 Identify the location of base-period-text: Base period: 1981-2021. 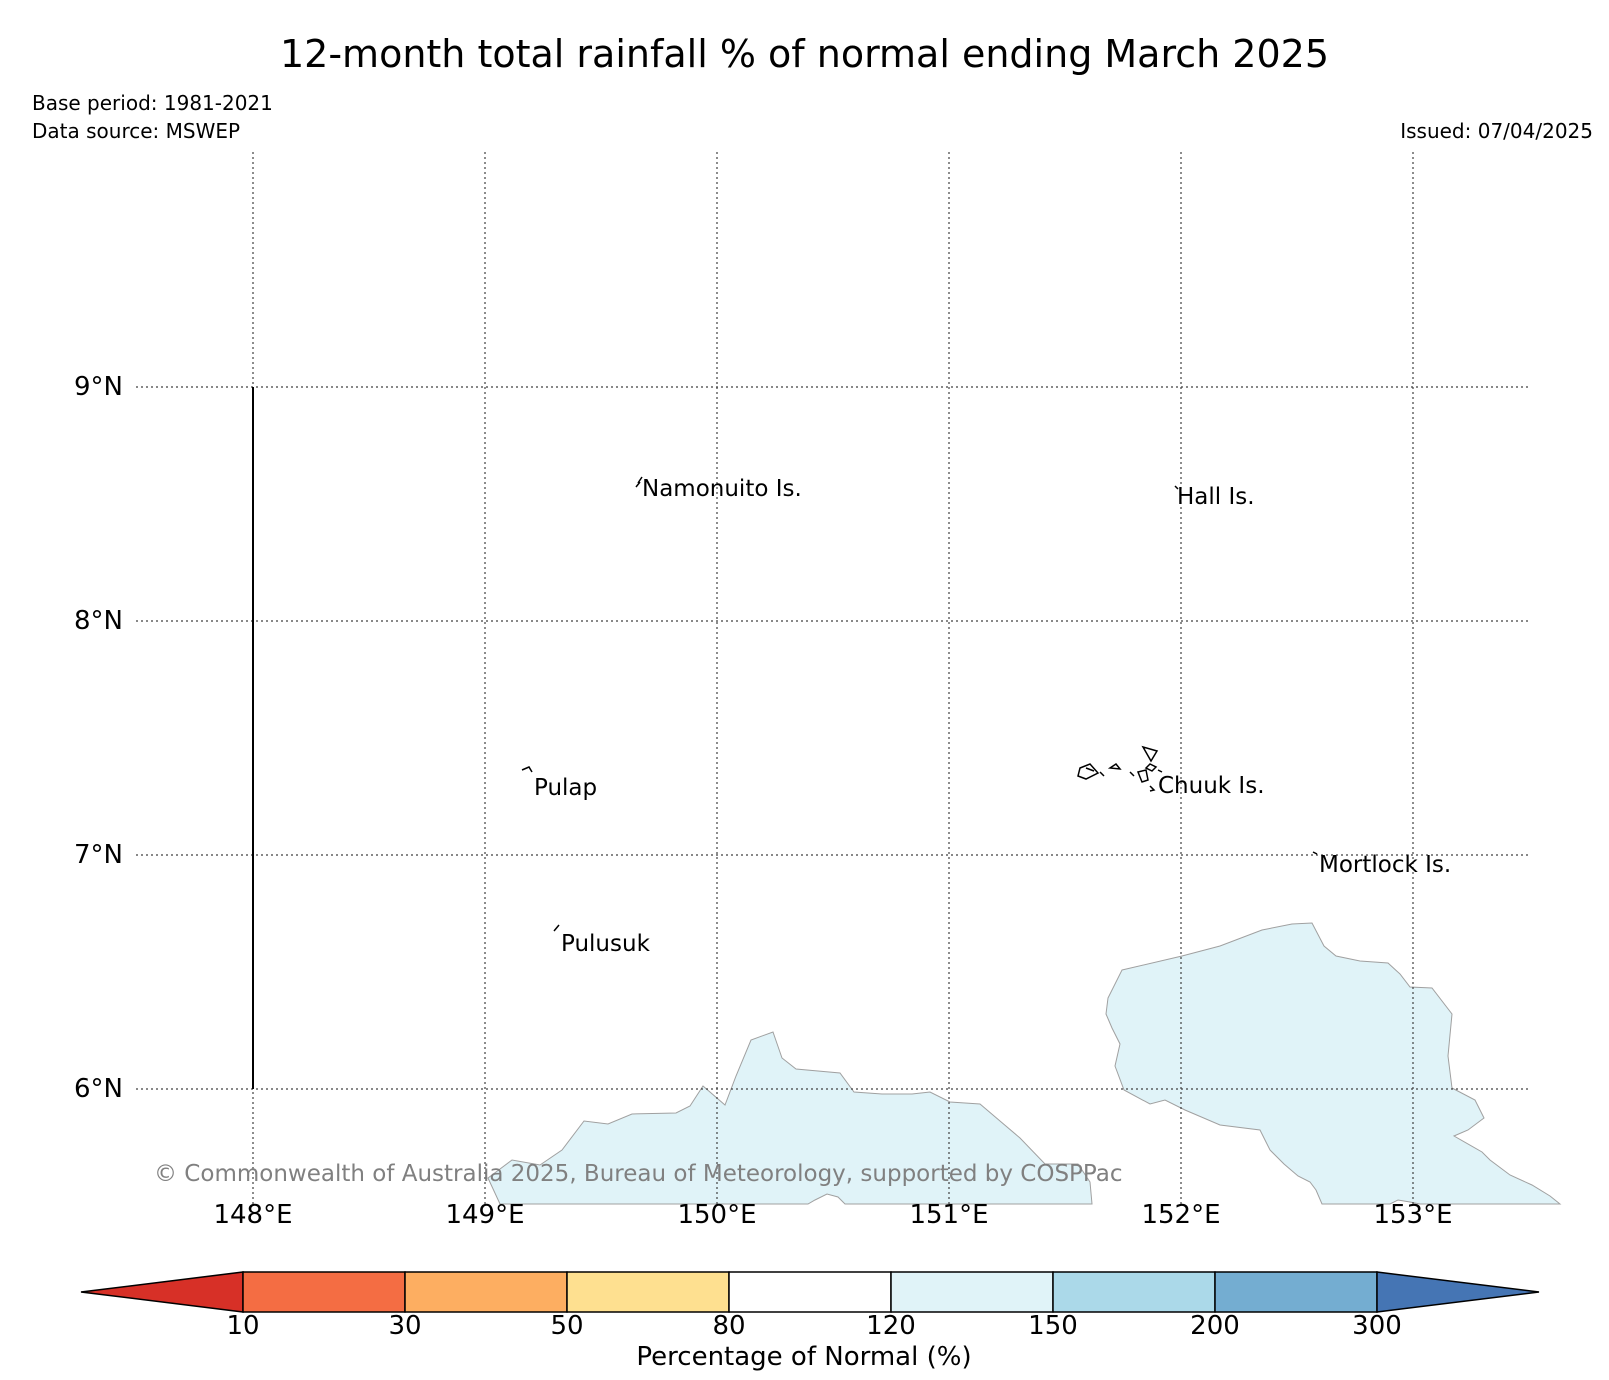
(152, 103).